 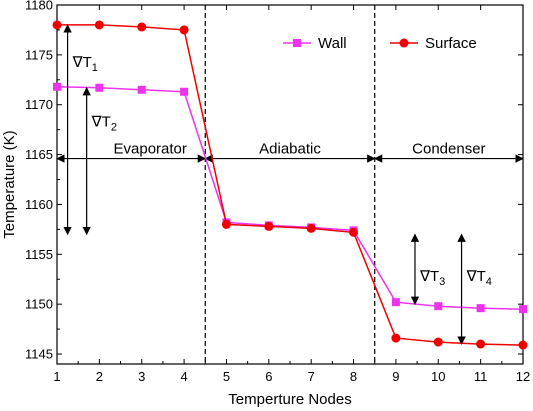 I want to click on x-tick-label: 10, so click(x=438, y=376).